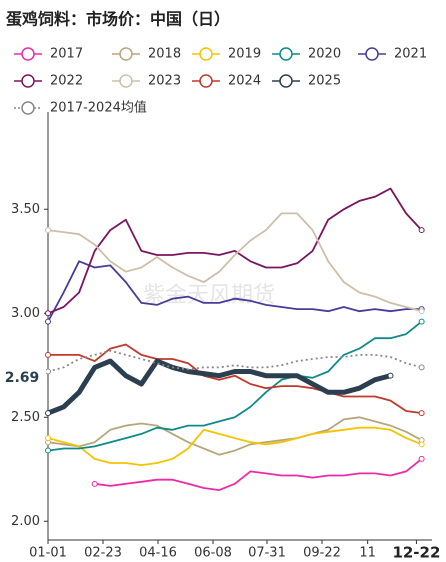  I want to click on y-tick-label: 2.50, so click(25, 417).